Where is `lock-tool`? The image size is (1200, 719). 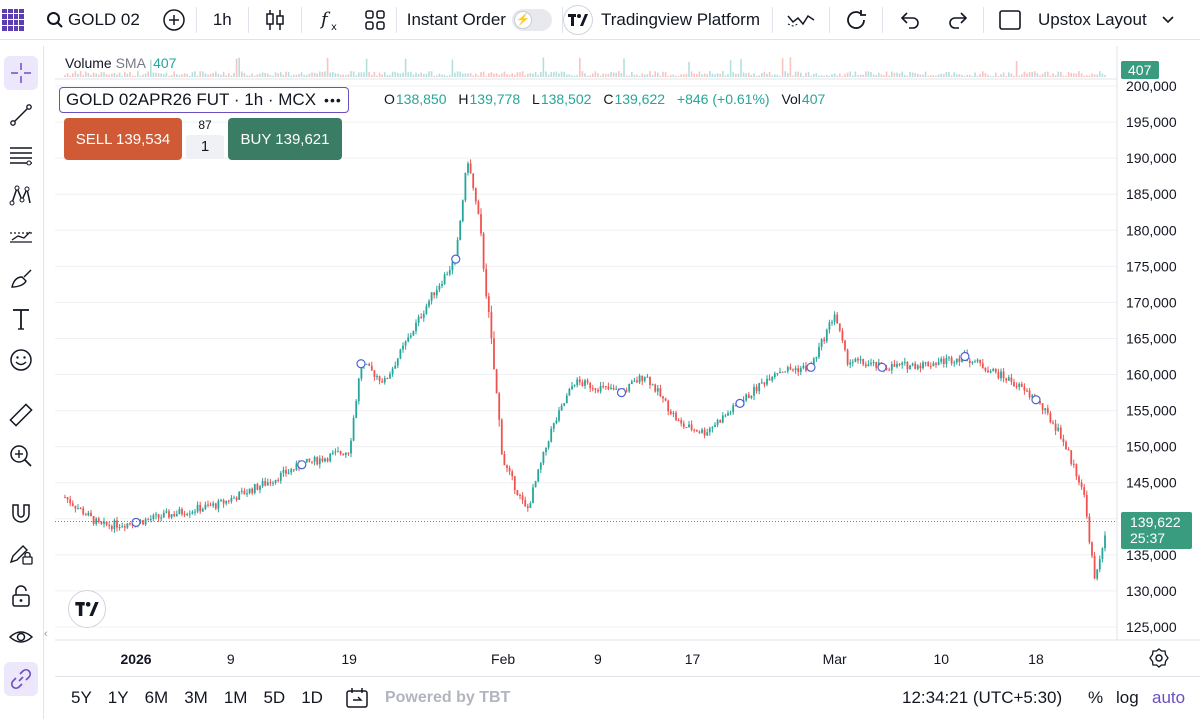
lock-tool is located at coordinates (21, 596).